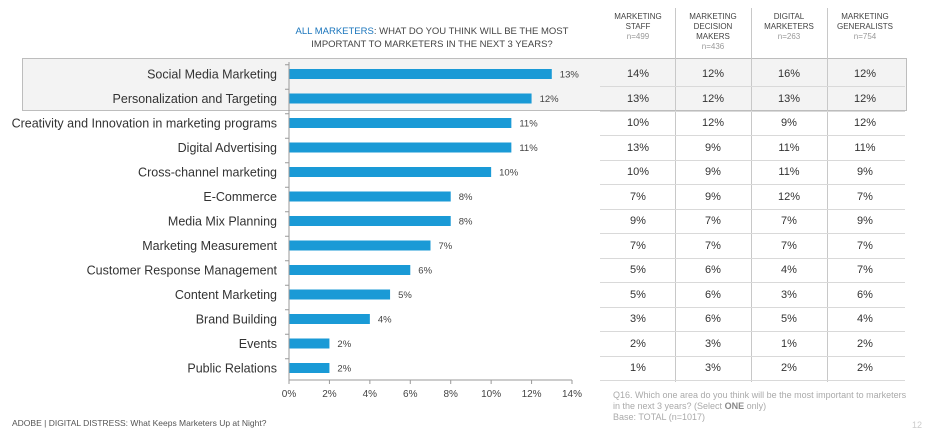 This screenshot has height=439, width=927. Describe the element at coordinates (789, 36) in the screenshot. I see `column-sample-size: n=263` at that location.